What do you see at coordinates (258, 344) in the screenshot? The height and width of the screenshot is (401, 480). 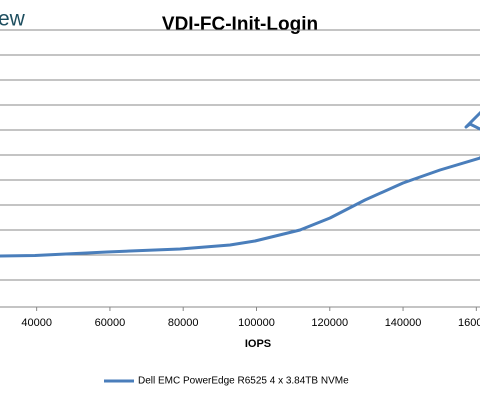 I see `x-axis-title: IOPS` at bounding box center [258, 344].